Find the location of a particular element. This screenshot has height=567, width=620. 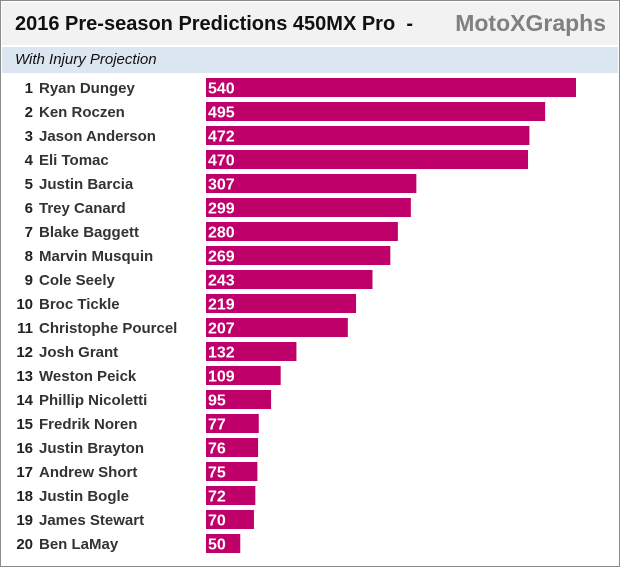

rank-label: 16 is located at coordinates (24, 448).